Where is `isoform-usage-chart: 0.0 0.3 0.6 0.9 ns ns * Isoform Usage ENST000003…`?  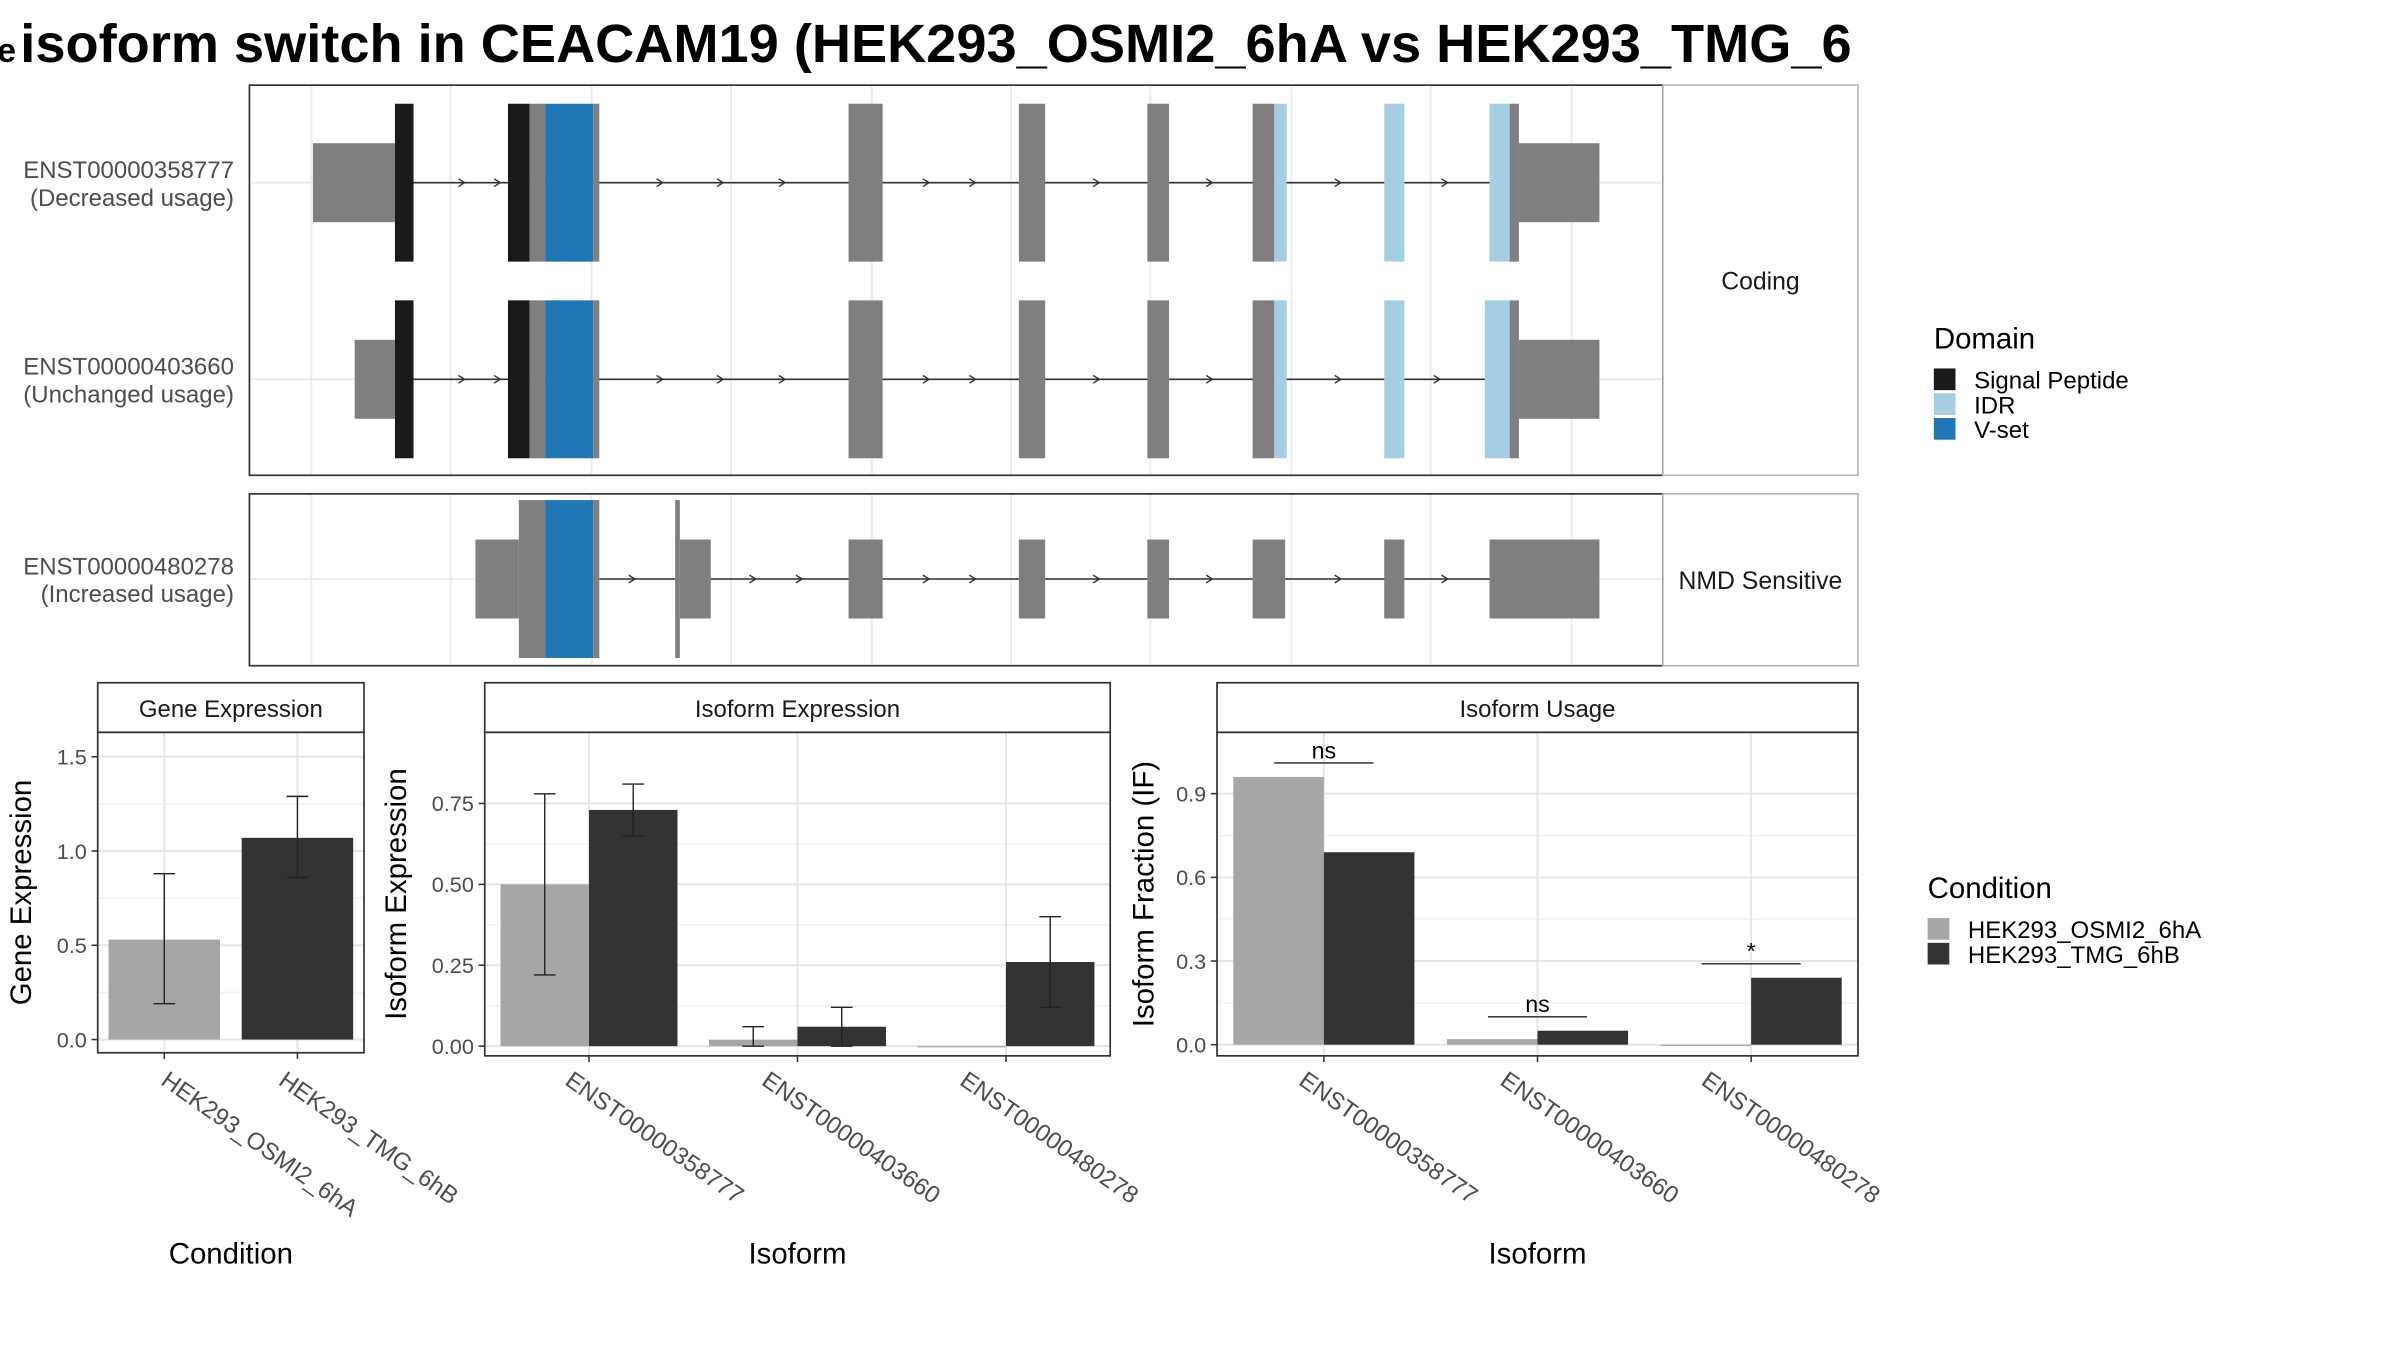 isoform-usage-chart: 0.0 0.3 0.6 0.9 ns ns * Isoform Usage ENST000003… is located at coordinates (1506, 975).